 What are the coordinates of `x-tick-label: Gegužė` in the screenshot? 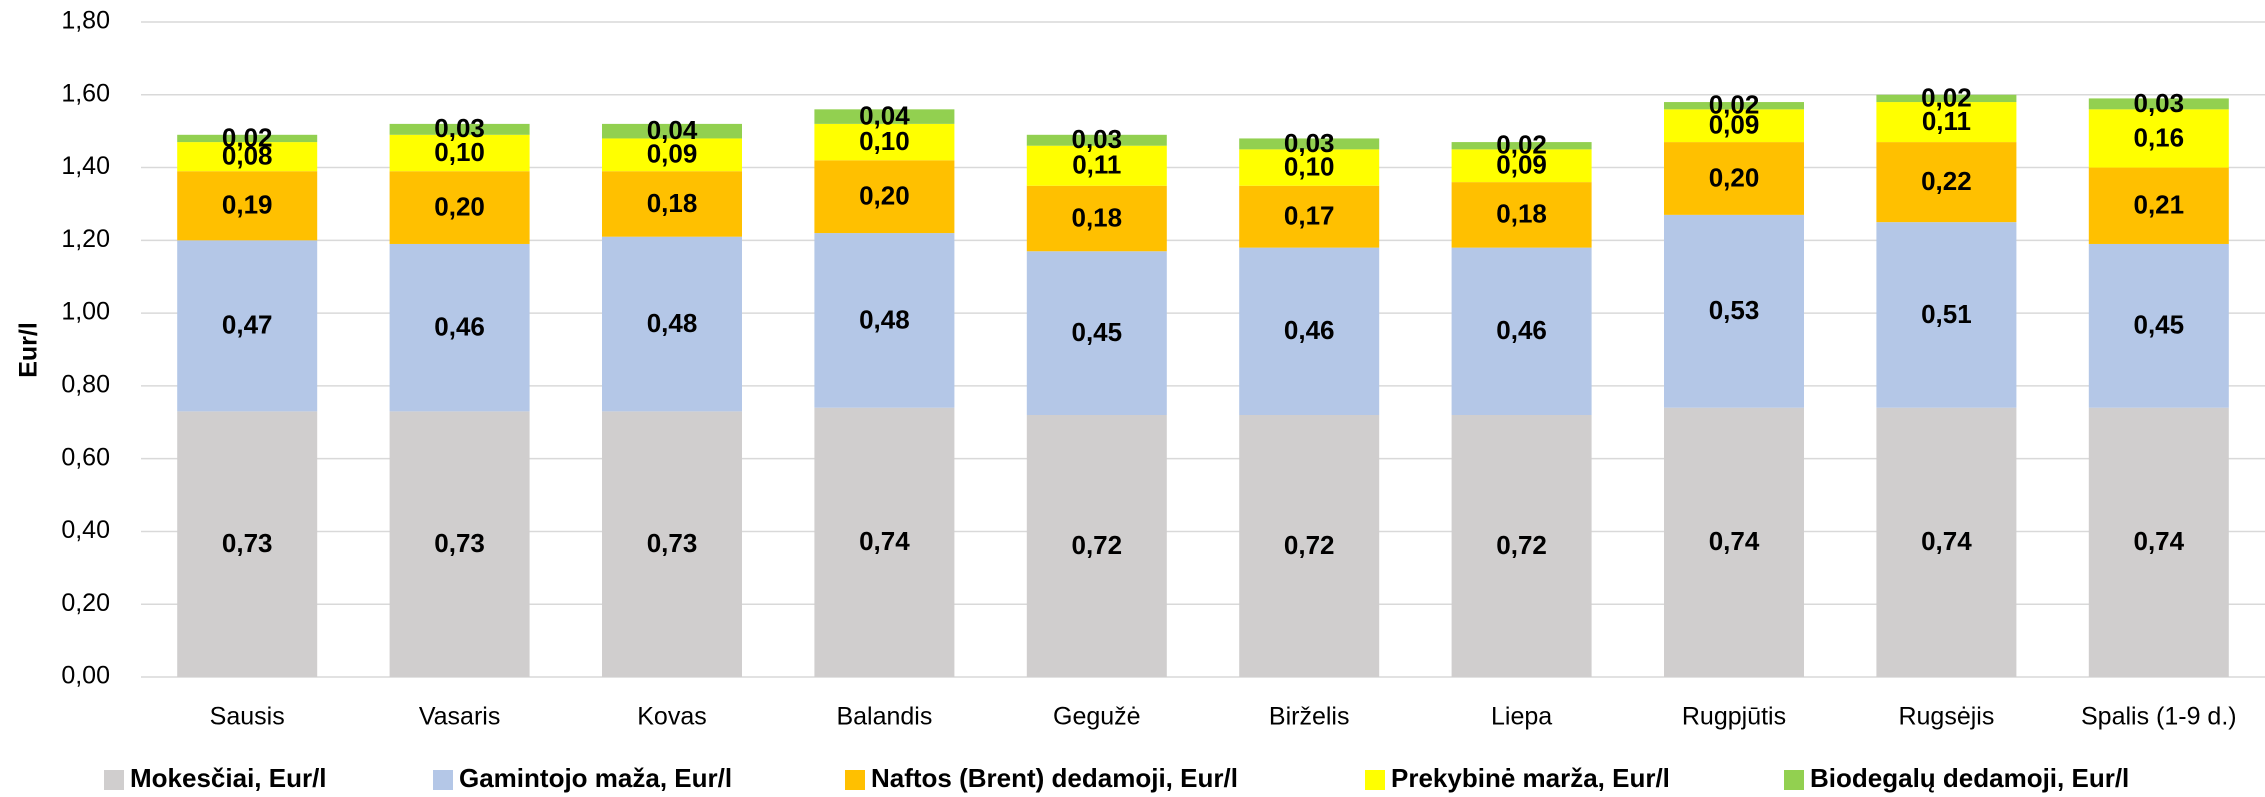 It's located at (1097, 717).